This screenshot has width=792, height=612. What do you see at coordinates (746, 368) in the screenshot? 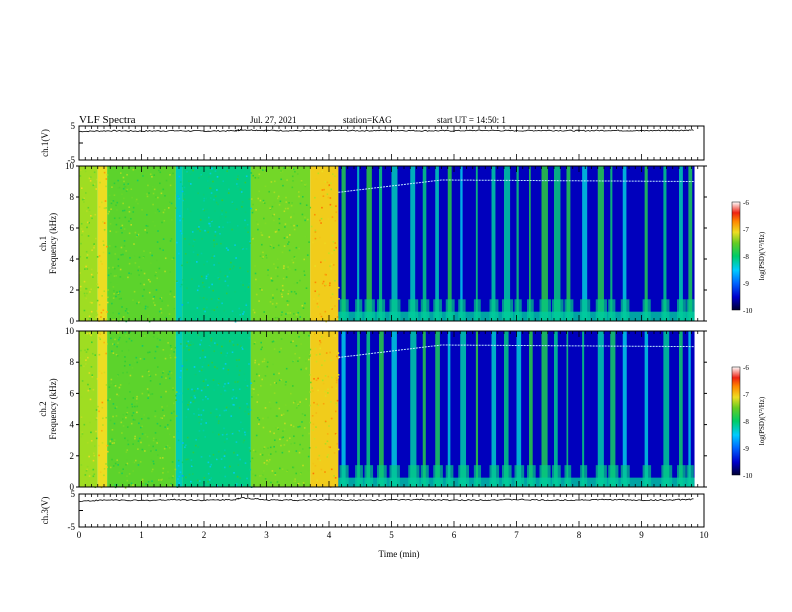
I see `colorbar-tick-label: -6` at bounding box center [746, 368].